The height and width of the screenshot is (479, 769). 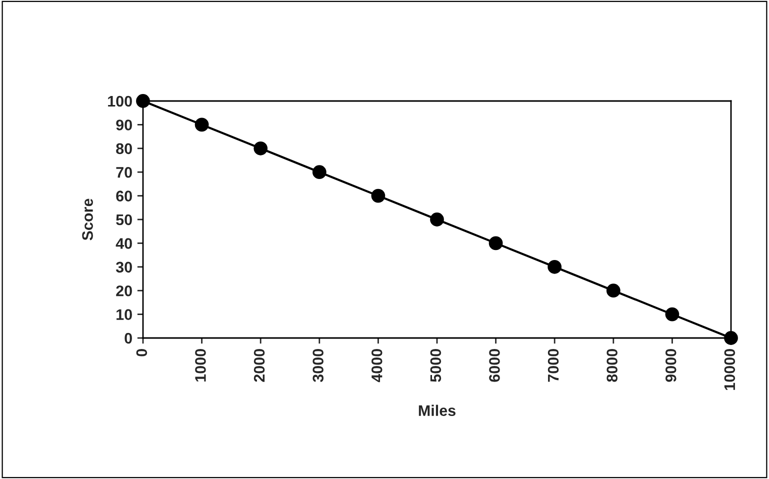 What do you see at coordinates (494, 365) in the screenshot?
I see `x-tick-label: 6000` at bounding box center [494, 365].